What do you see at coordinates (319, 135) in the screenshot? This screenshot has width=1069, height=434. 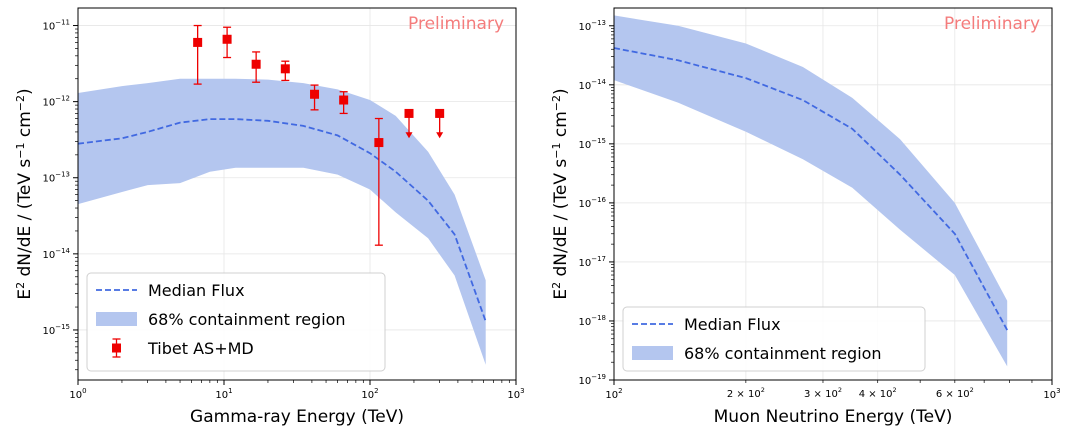 I see `tibet-data-points` at bounding box center [319, 135].